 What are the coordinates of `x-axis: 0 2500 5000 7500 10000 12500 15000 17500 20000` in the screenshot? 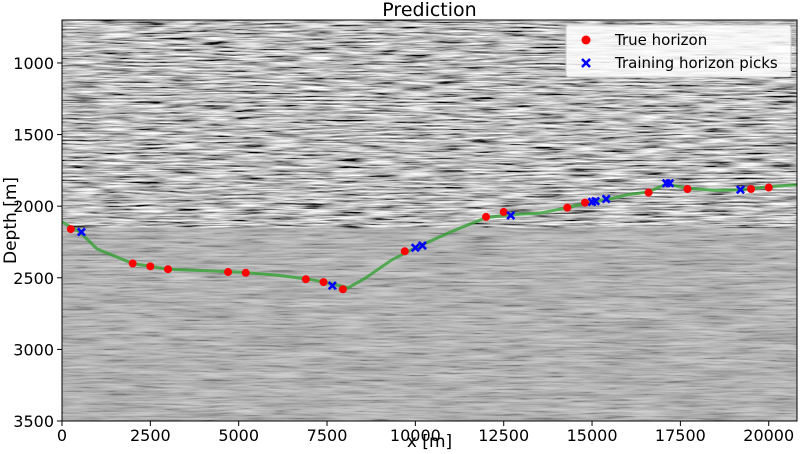 It's located at (425, 433).